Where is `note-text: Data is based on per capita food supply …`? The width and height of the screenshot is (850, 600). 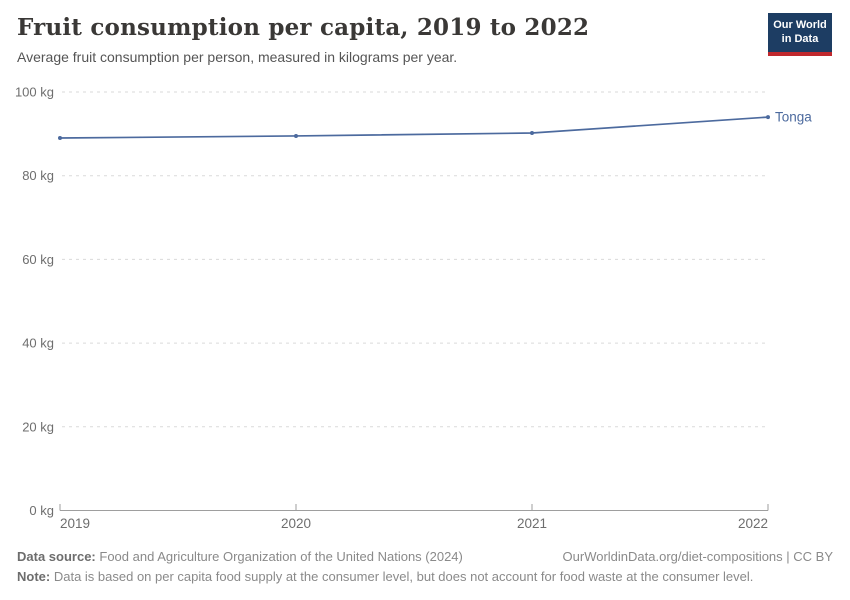
note-text: Data is based on per capita food supply … is located at coordinates (403, 576).